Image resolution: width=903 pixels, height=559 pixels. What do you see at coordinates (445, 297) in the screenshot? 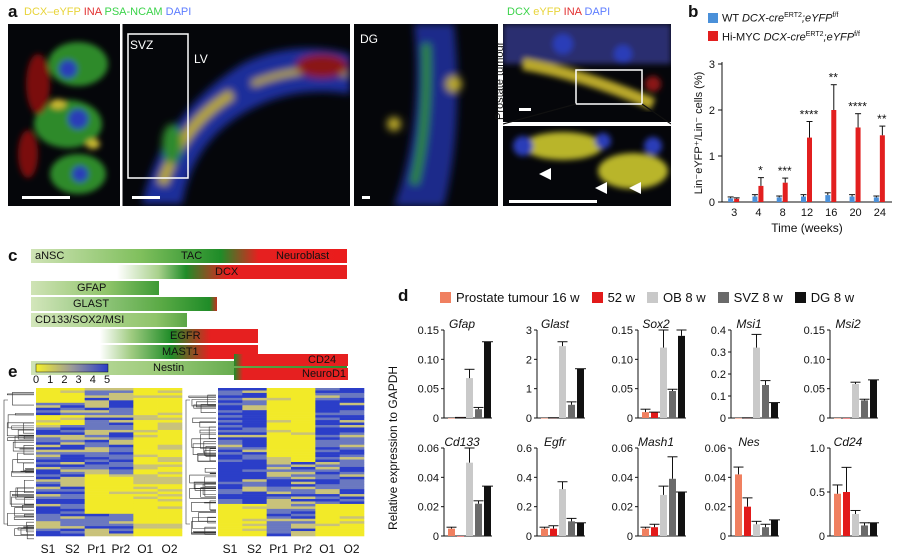
I see `legend-swatch` at bounding box center [445, 297].